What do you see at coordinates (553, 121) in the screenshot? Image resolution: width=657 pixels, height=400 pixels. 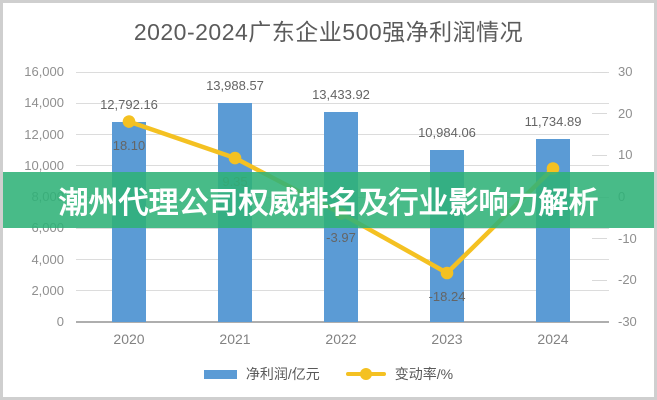 I see `bar-value-label-2024: 11,734.89` at bounding box center [553, 121].